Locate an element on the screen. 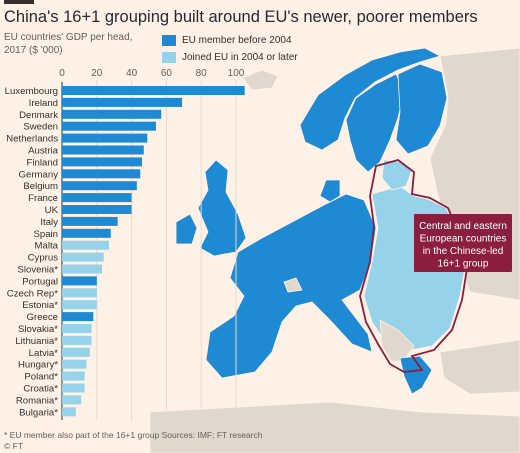  ireland-shape is located at coordinates (186, 229).